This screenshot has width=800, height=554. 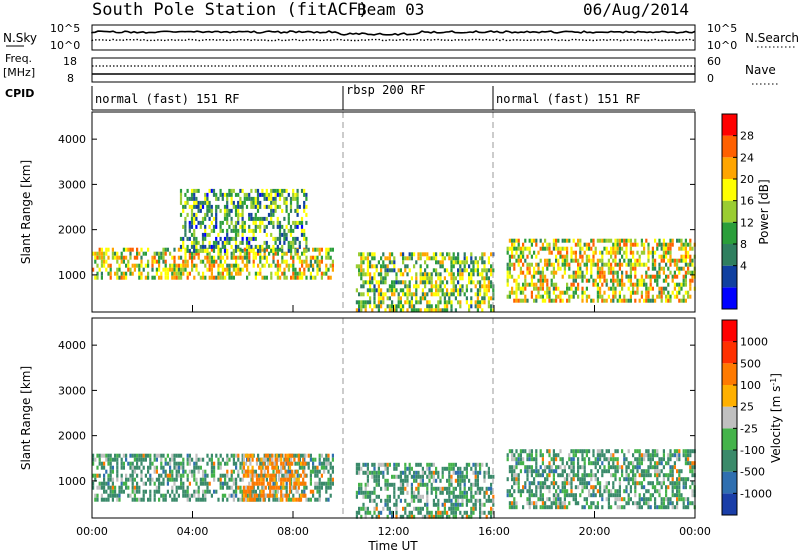 I want to click on colorbar-segment, so click(x=729, y=439).